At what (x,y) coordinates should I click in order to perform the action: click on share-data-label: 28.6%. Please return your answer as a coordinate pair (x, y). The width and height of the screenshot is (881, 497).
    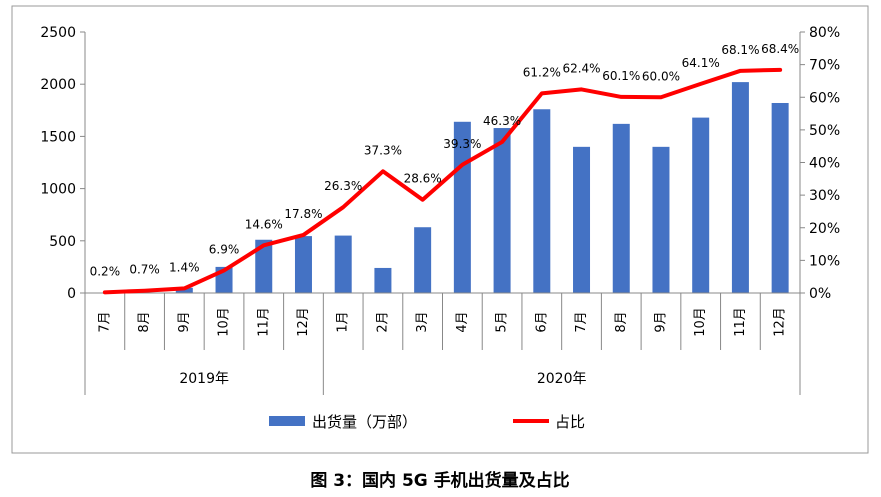
    Looking at the image, I should click on (423, 179).